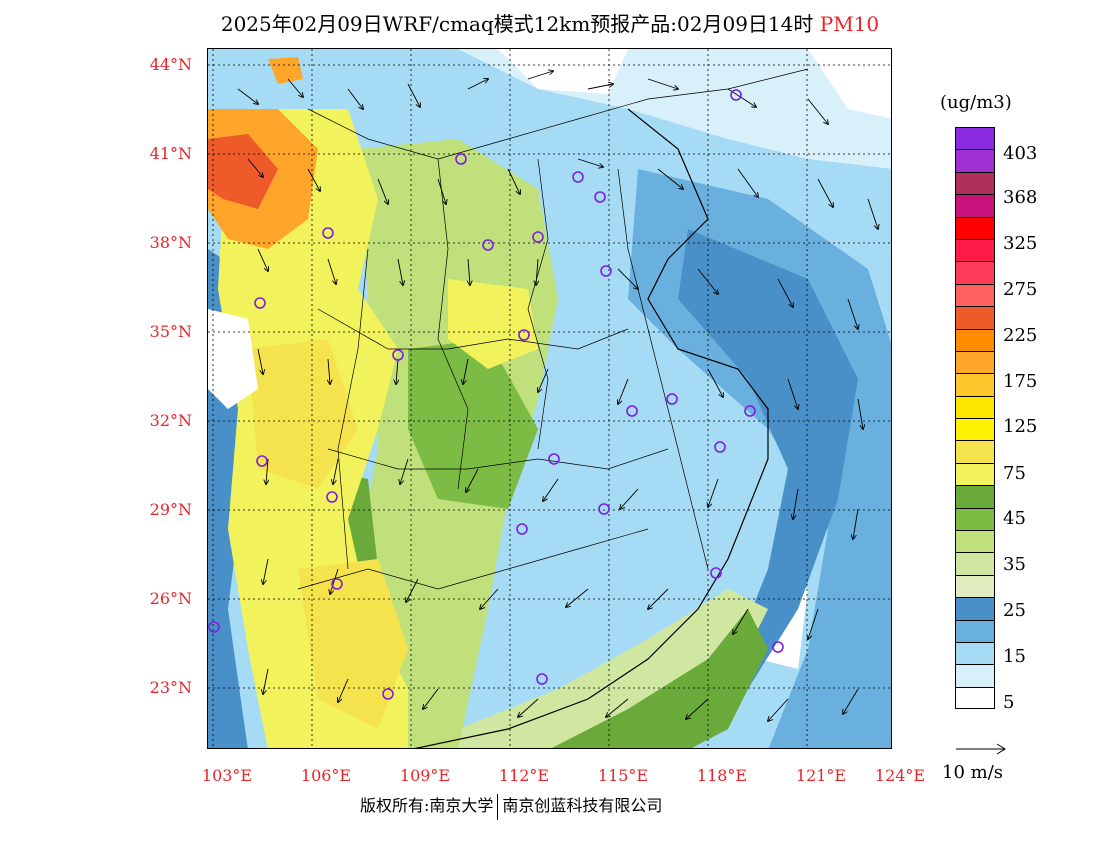 The height and width of the screenshot is (850, 1100). What do you see at coordinates (1020, 381) in the screenshot?
I see `legend-tick-175: 175` at bounding box center [1020, 381].